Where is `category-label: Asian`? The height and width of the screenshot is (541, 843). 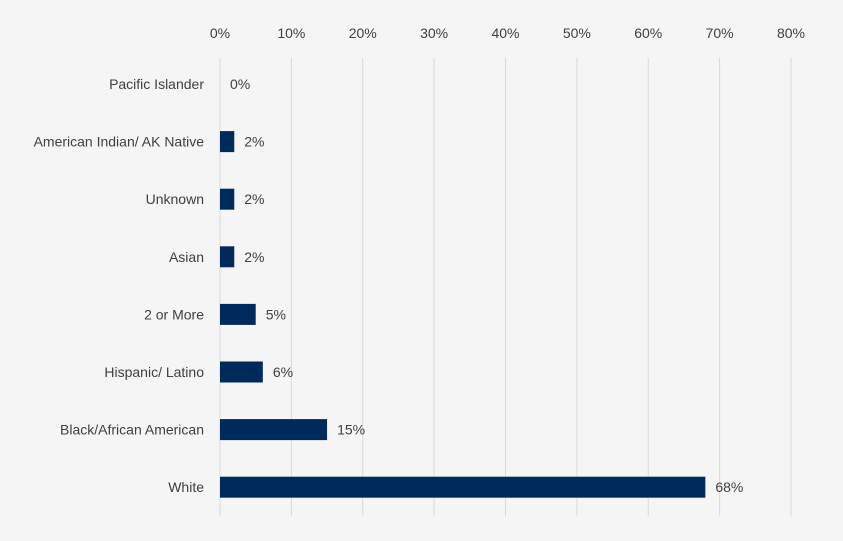 category-label: Asian is located at coordinates (186, 257).